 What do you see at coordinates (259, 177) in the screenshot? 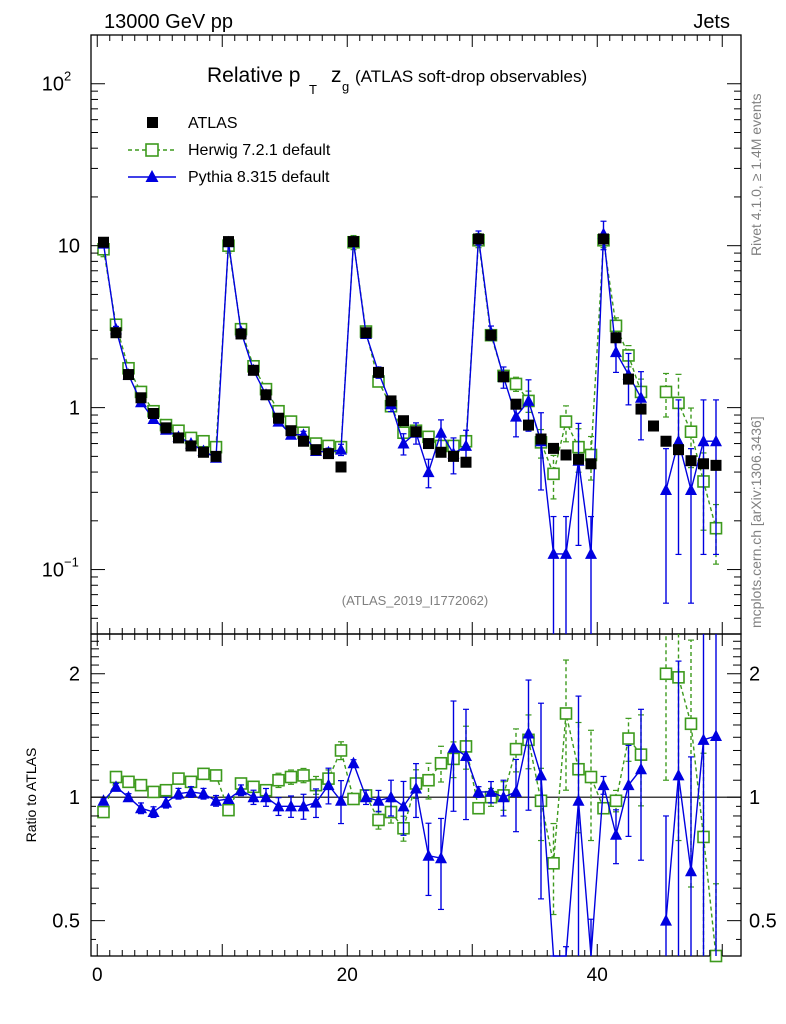
I see `legend-label-pythia: Pythia 8.315 default` at bounding box center [259, 177].